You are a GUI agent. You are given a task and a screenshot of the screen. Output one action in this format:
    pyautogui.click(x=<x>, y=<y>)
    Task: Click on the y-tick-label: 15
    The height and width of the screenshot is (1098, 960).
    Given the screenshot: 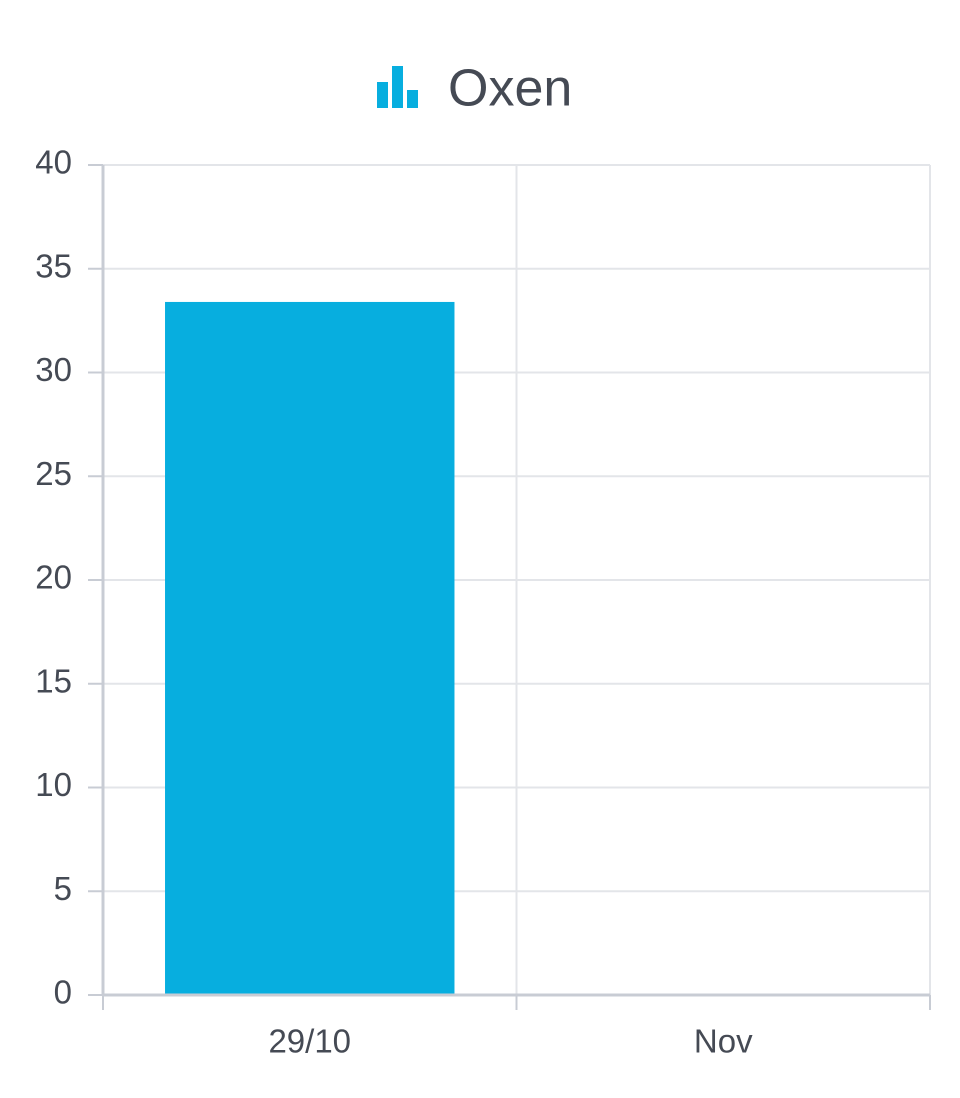 What is the action you would take?
    pyautogui.click(x=53, y=680)
    